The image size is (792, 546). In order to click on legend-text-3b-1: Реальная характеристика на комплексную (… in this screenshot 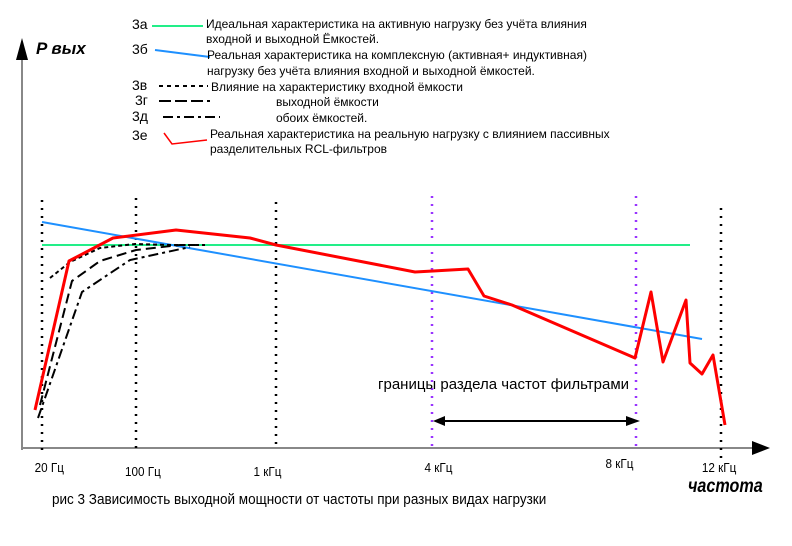, I will do `click(397, 55)`.